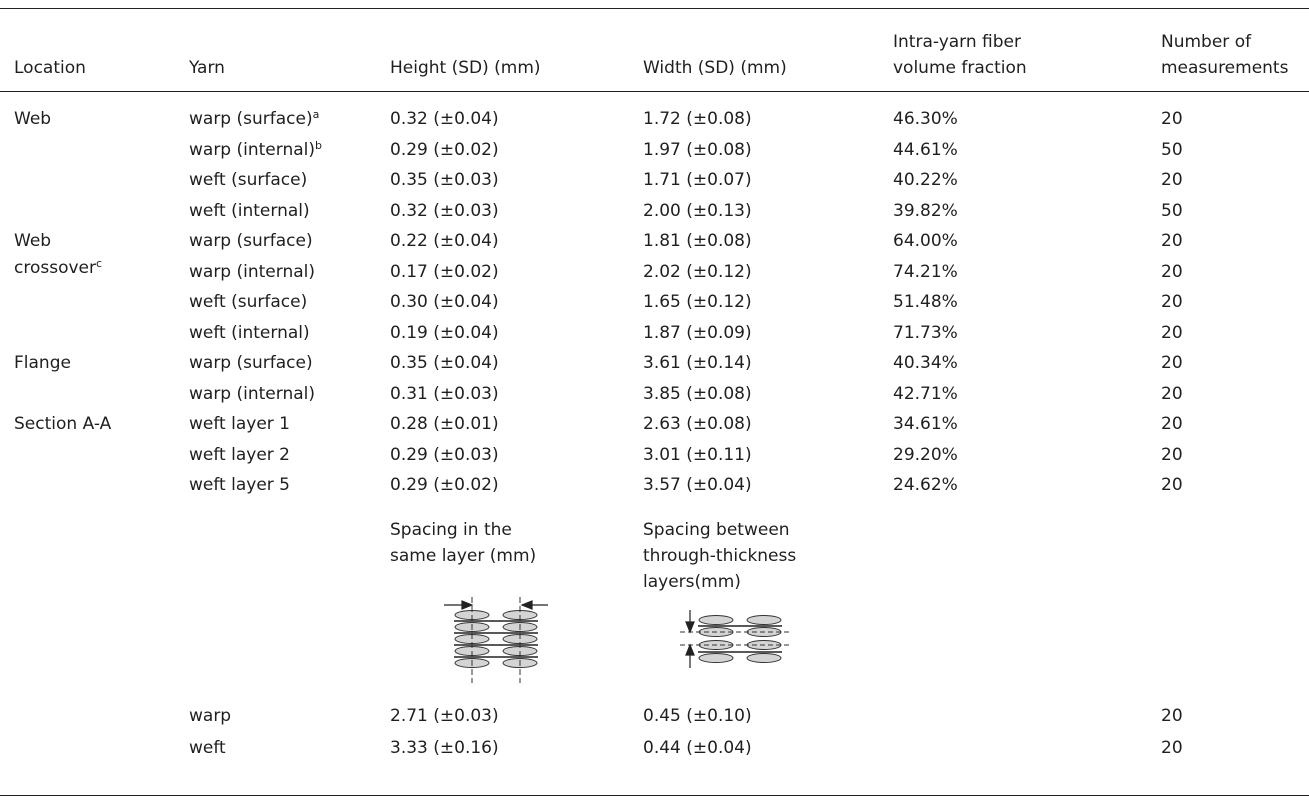  Describe the element at coordinates (925, 363) in the screenshot. I see `volume-fraction-cell: 40.34%` at that location.